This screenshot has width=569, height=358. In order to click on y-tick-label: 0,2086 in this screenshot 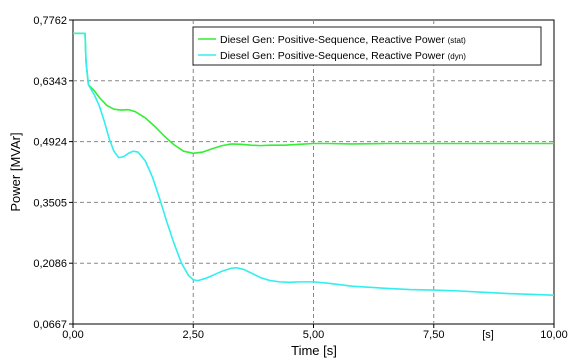, I will do `click(50, 264)`.